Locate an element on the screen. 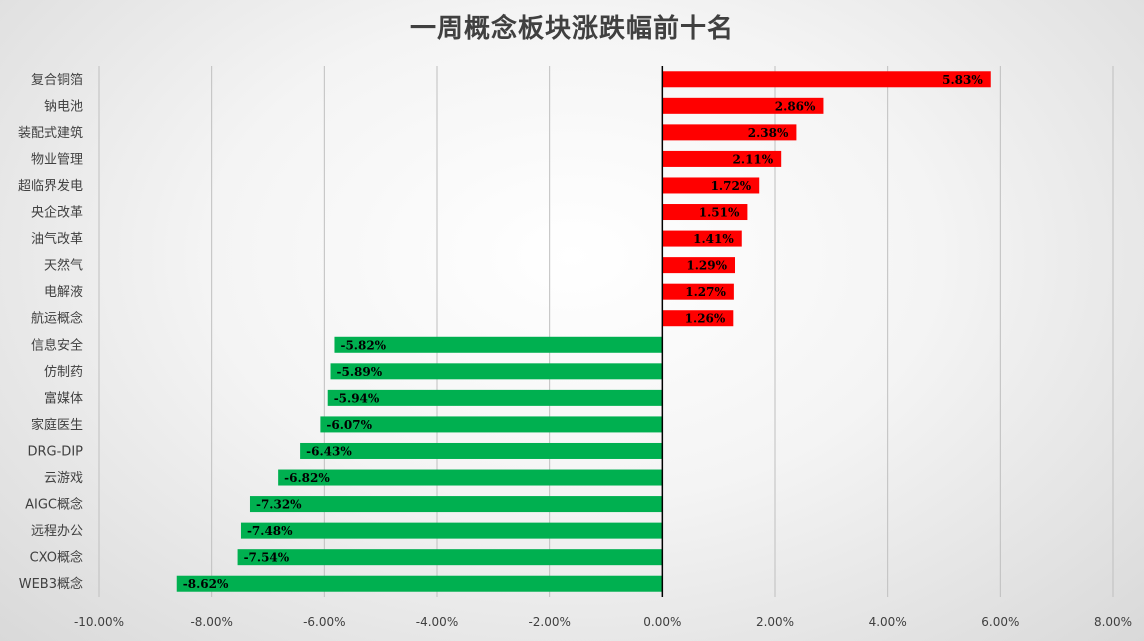  category-label: DRG-DIP is located at coordinates (56, 451).